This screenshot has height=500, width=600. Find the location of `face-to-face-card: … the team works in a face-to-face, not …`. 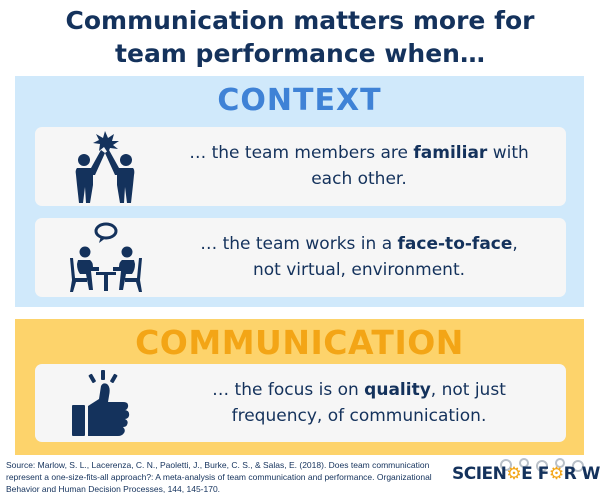

face-to-face-card: … the team works in a face-to-face, not … is located at coordinates (300, 257).